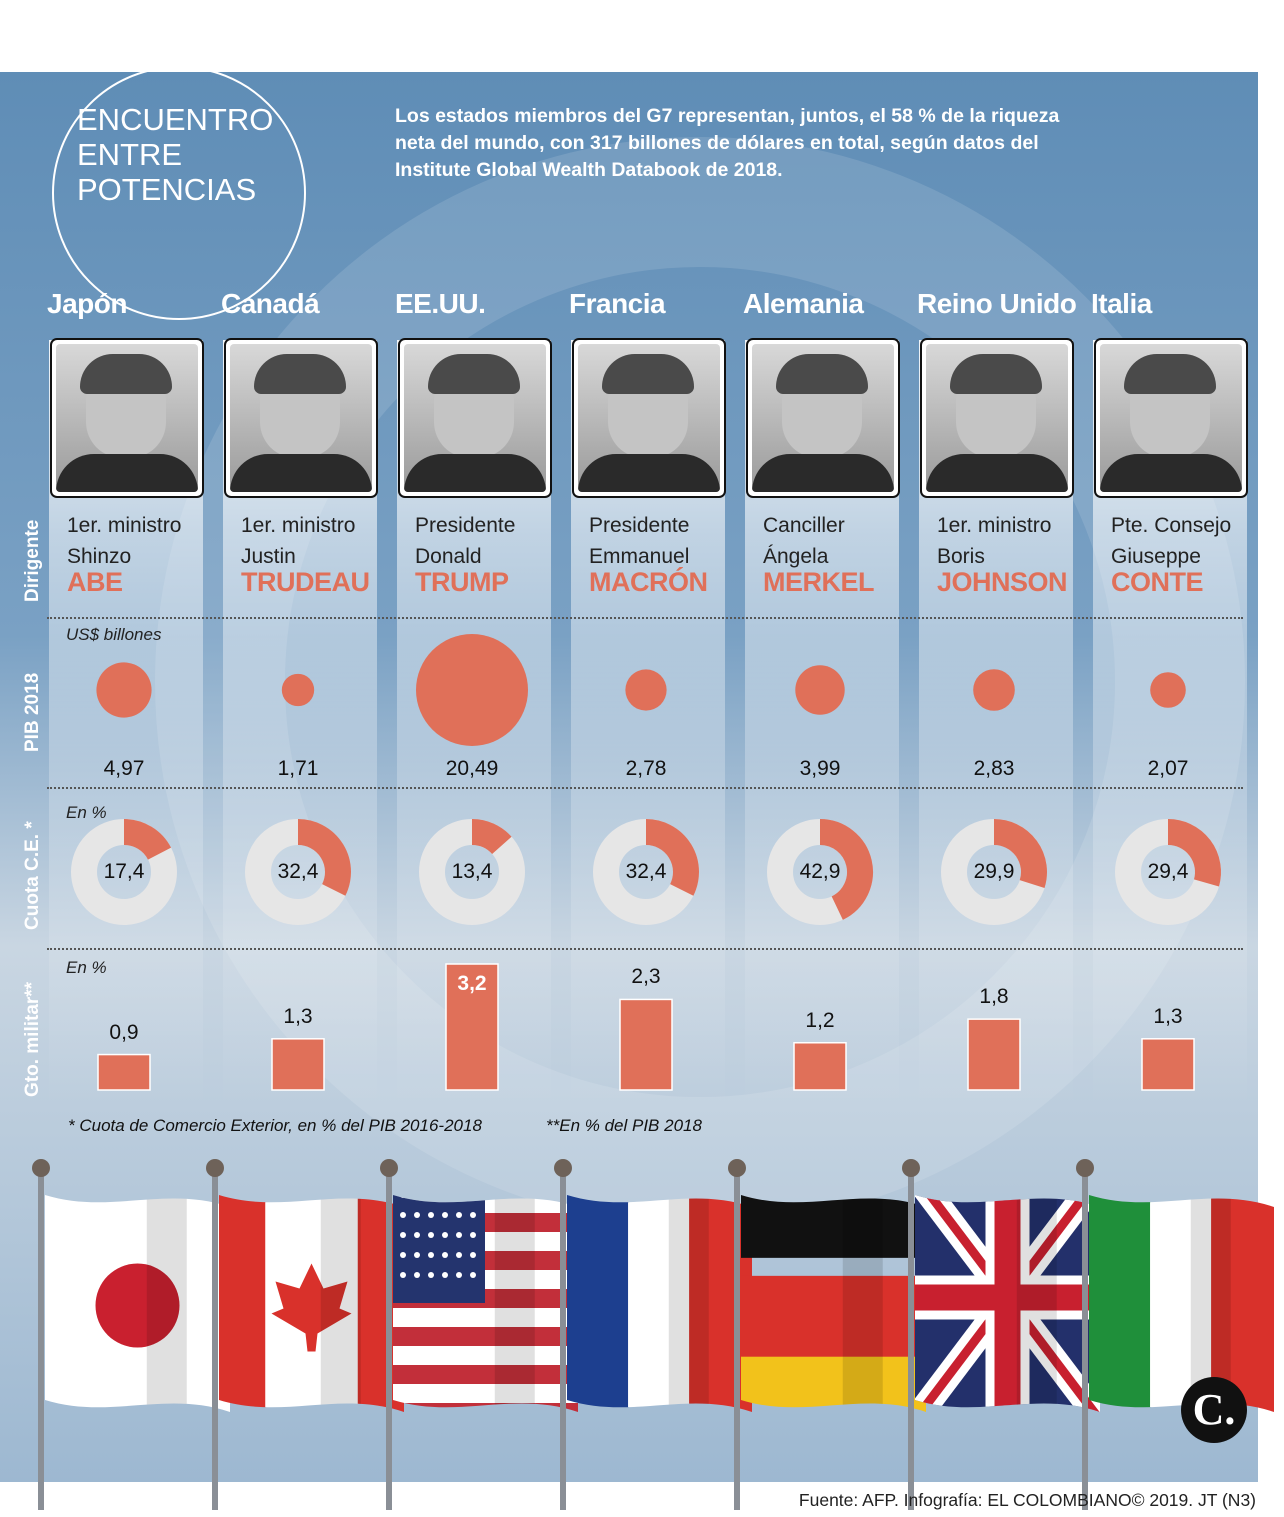 The width and height of the screenshot is (1284, 1517). I want to click on trade-value-label: 13,4, so click(472, 871).